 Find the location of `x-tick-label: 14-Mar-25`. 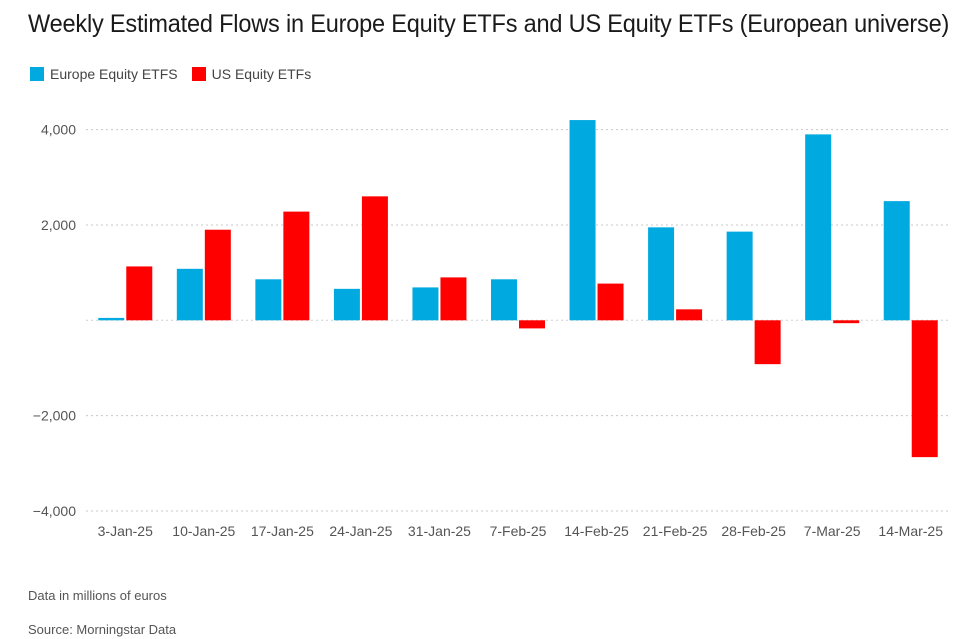

x-tick-label: 14-Mar-25 is located at coordinates (910, 531).